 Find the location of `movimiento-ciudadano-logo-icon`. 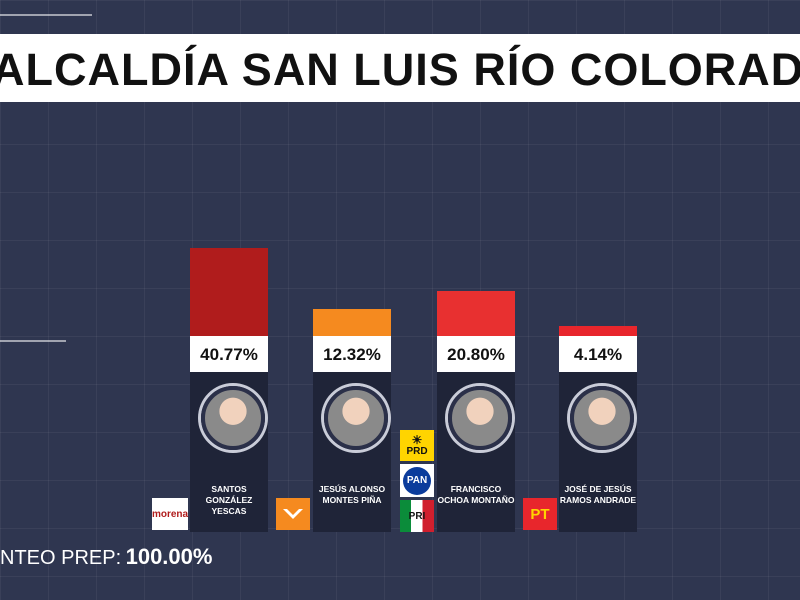

movimiento-ciudadano-logo-icon is located at coordinates (293, 514).